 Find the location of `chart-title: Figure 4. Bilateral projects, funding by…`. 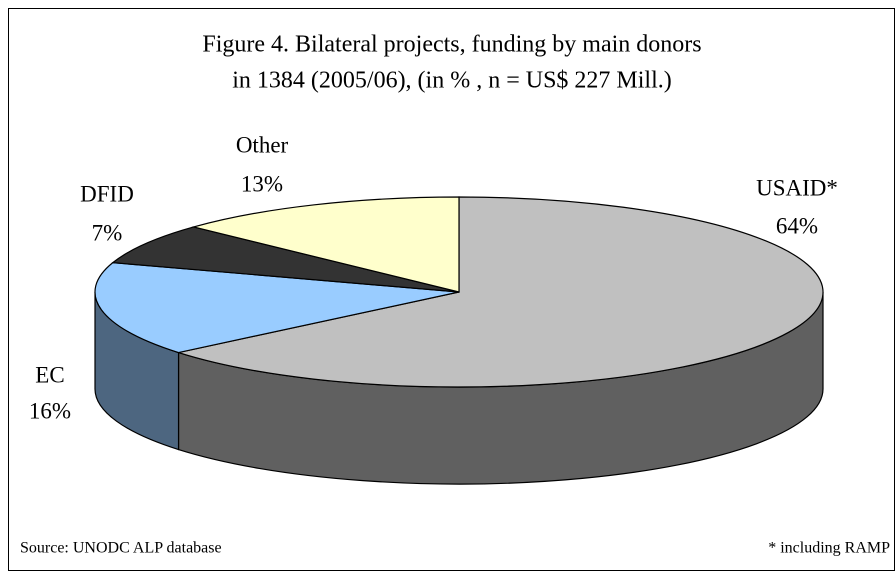

chart-title: Figure 4. Bilateral projects, funding by… is located at coordinates (451, 45).